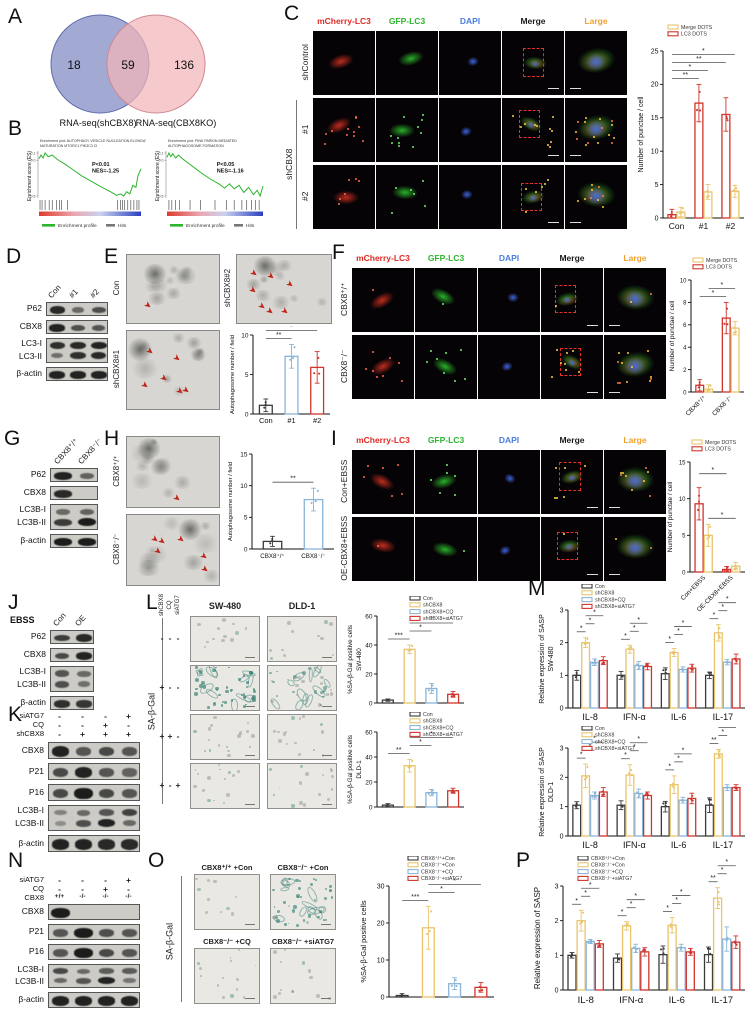 Image resolution: width=749 pixels, height=1015 pixels. What do you see at coordinates (230, 172) in the screenshot?
I see `gsea-nes: NES=-1.16` at bounding box center [230, 172].